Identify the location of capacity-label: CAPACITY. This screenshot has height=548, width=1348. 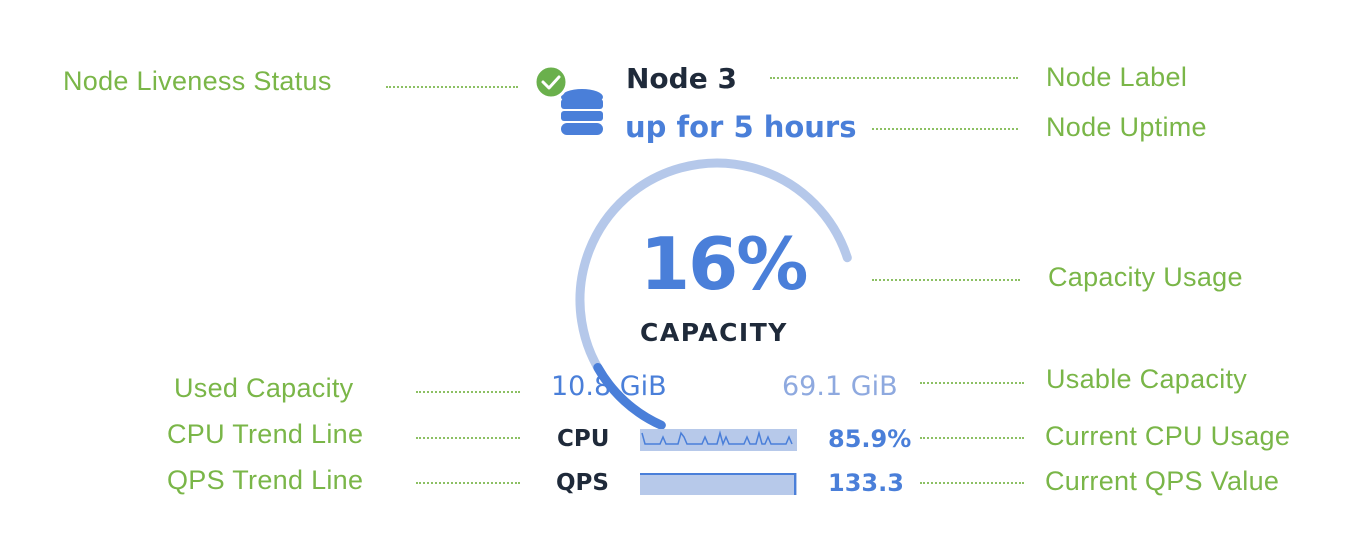
(714, 332).